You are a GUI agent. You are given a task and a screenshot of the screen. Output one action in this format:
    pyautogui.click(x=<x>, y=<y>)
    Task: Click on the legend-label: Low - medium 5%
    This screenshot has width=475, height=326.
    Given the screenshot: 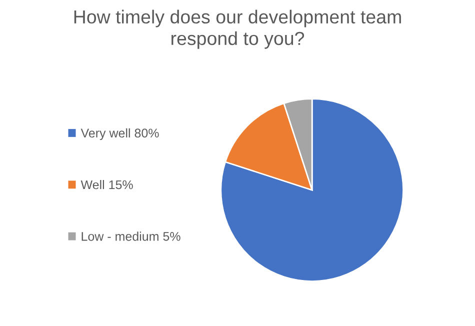 What is the action you would take?
    pyautogui.click(x=131, y=236)
    